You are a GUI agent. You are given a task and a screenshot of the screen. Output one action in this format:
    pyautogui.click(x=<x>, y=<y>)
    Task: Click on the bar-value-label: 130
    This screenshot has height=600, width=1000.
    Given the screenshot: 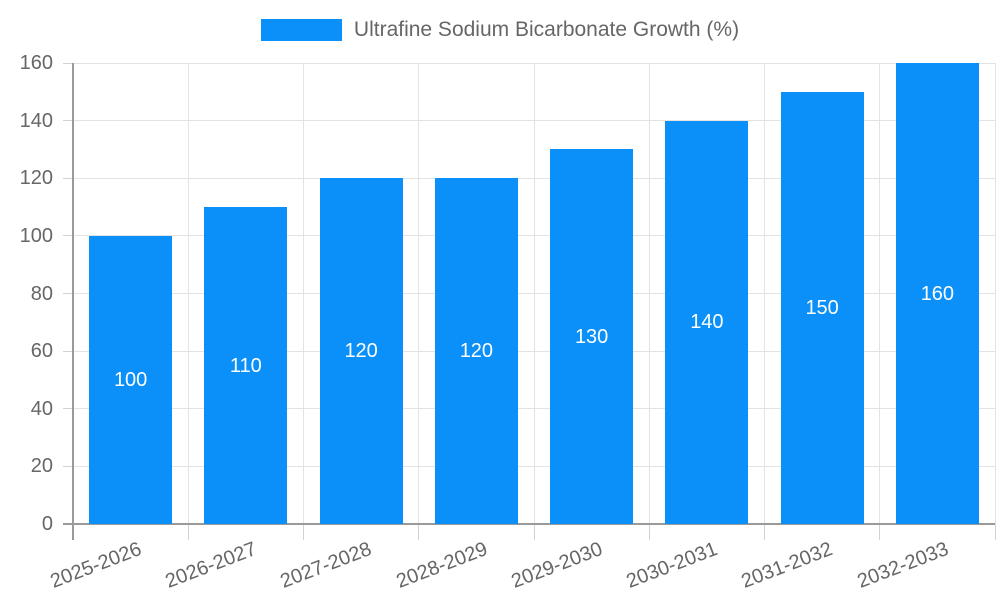 What is the action you would take?
    pyautogui.click(x=591, y=336)
    